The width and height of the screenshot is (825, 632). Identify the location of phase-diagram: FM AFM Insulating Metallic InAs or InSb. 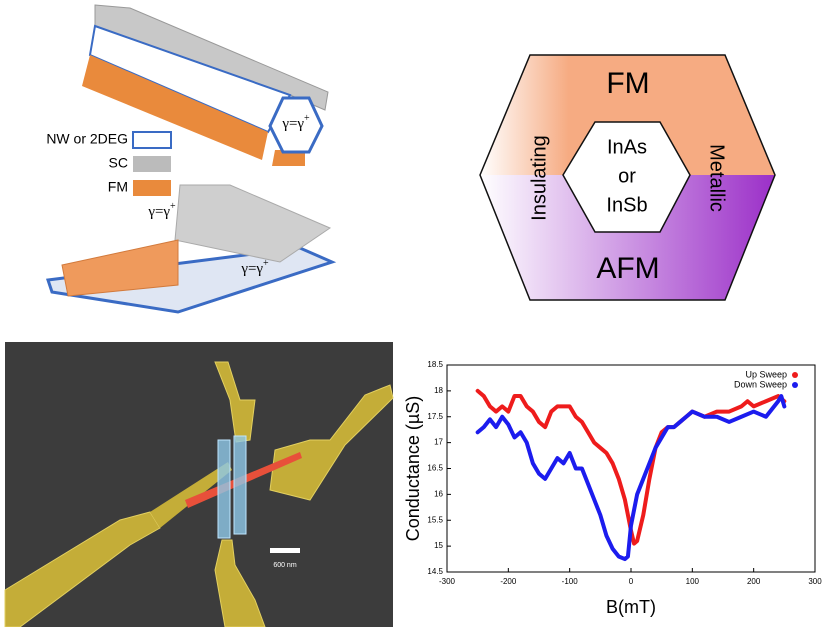
(627, 177).